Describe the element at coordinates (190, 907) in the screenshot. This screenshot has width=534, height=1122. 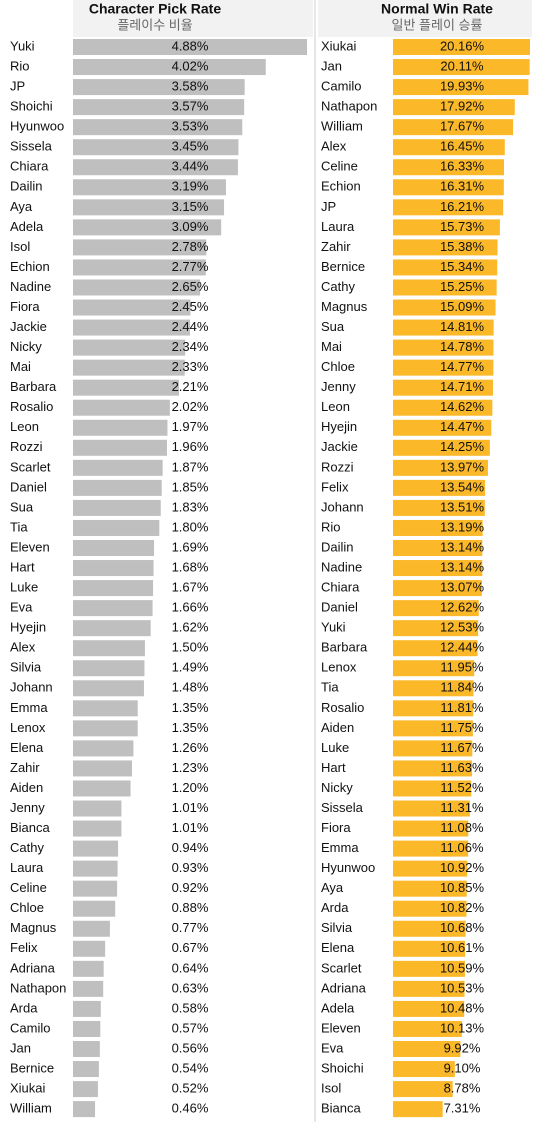
I see `value-label: 0.88%` at that location.